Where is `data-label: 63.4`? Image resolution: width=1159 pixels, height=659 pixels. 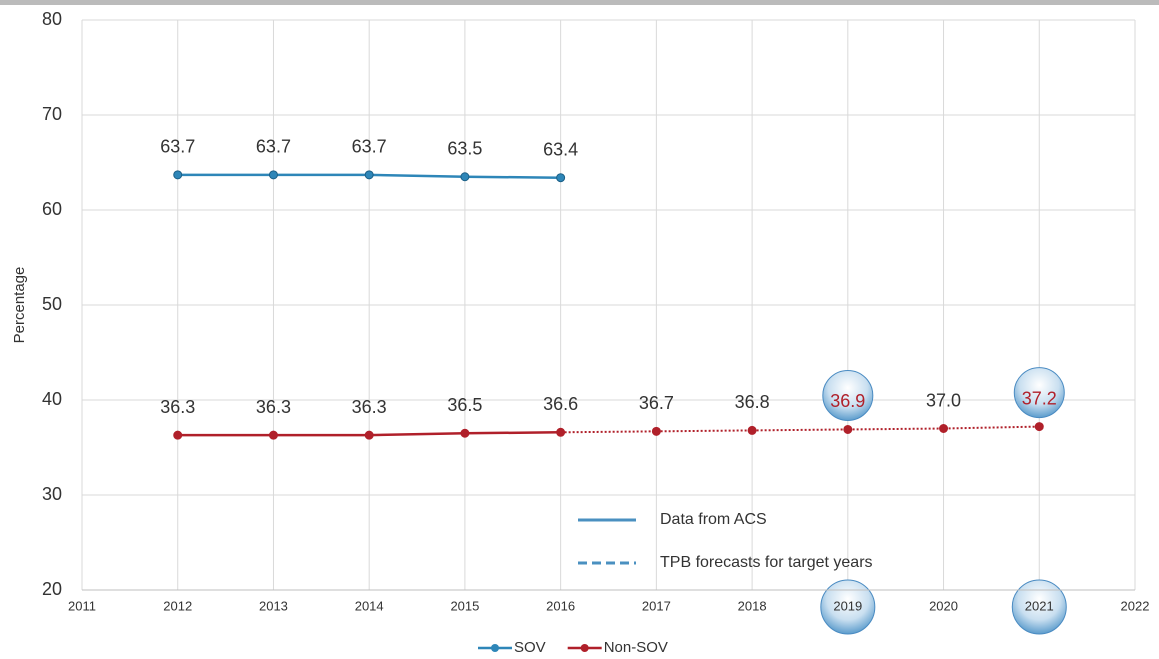
data-label: 63.4 is located at coordinates (560, 149).